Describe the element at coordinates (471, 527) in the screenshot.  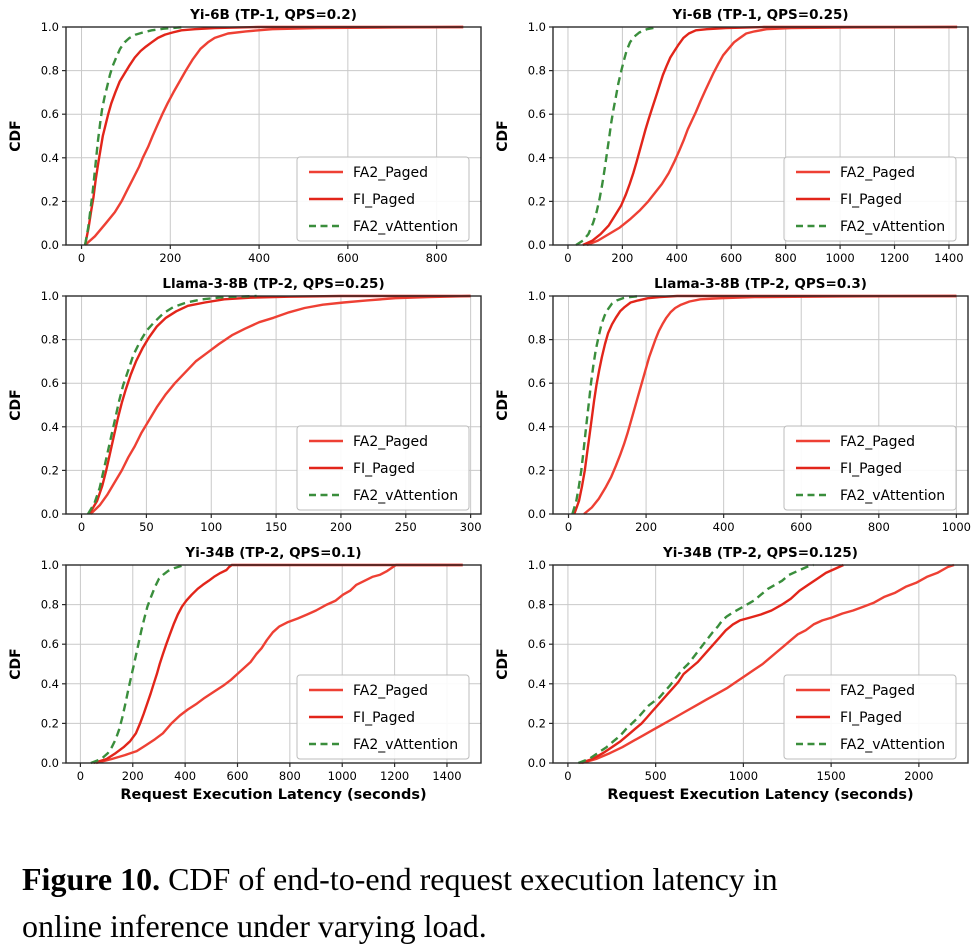
I see `svg-text: 300` at that location.